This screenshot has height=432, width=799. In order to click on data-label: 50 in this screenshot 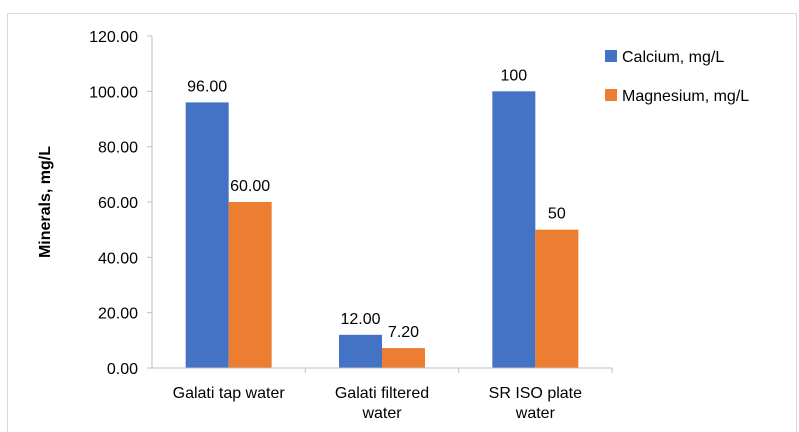, I will do `click(557, 214)`.